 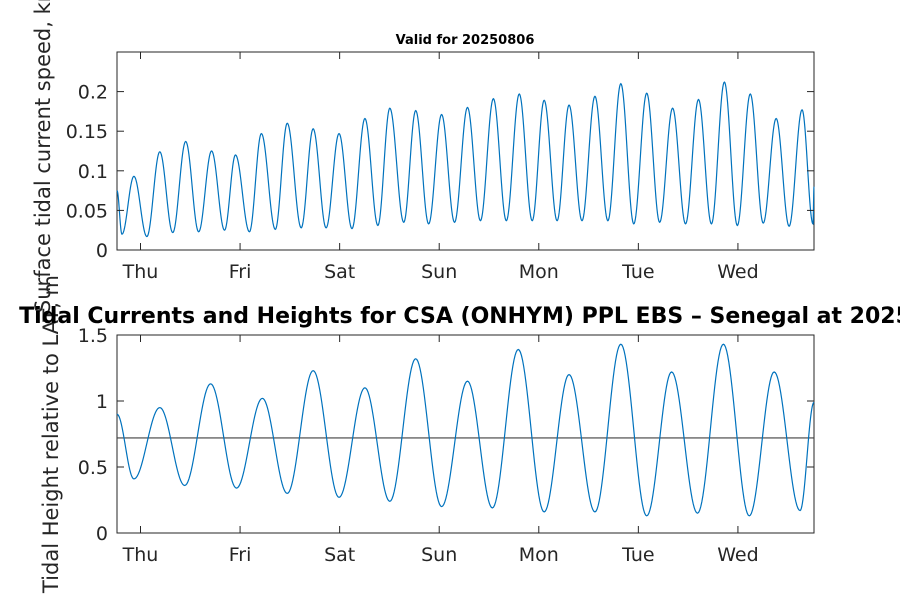 What do you see at coordinates (339, 272) in the screenshot?
I see `current-speed-x-tick-label-sat: Sat` at bounding box center [339, 272].